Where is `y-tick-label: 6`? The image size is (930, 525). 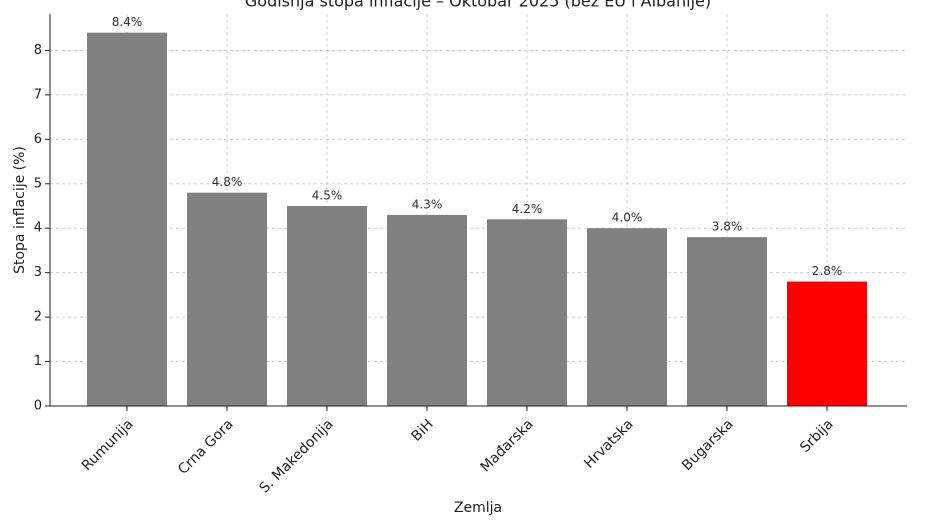
y-tick-label: 6 is located at coordinates (38, 139).